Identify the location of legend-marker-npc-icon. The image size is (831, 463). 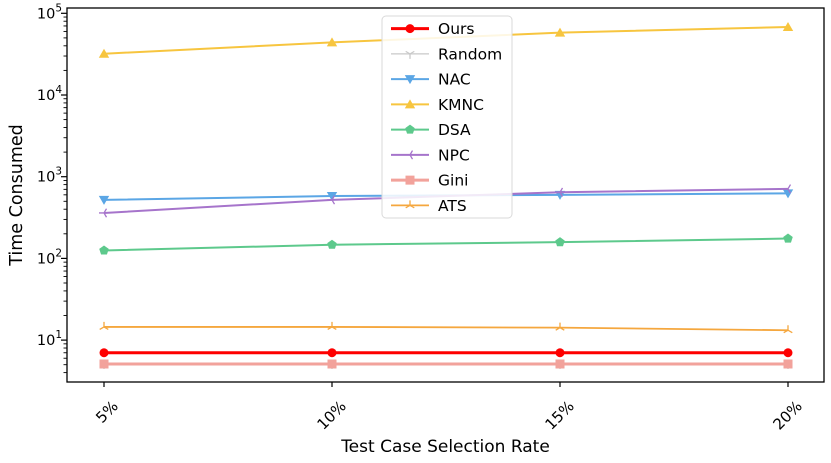
(409, 155).